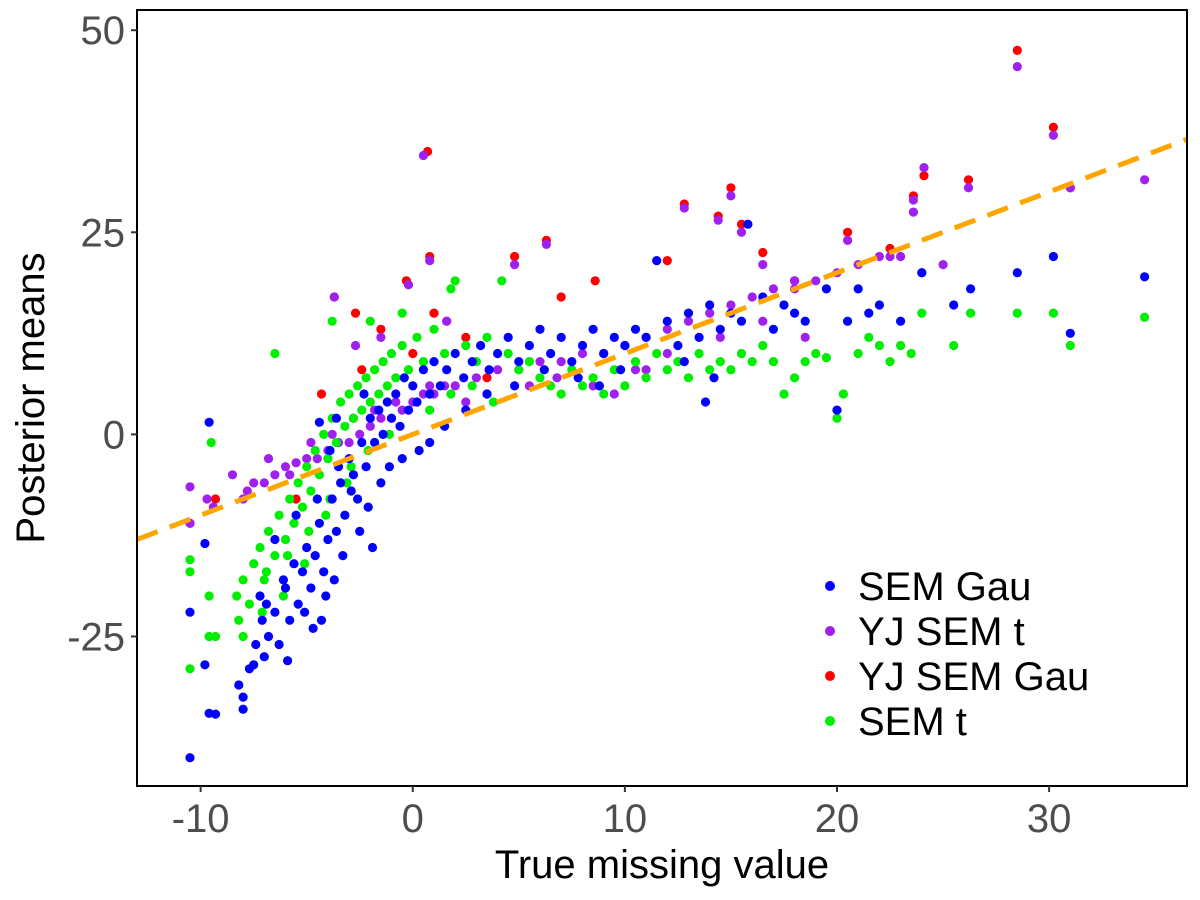 The image size is (1200, 900). What do you see at coordinates (103, 31) in the screenshot?
I see `y-tick-label: 50` at bounding box center [103, 31].